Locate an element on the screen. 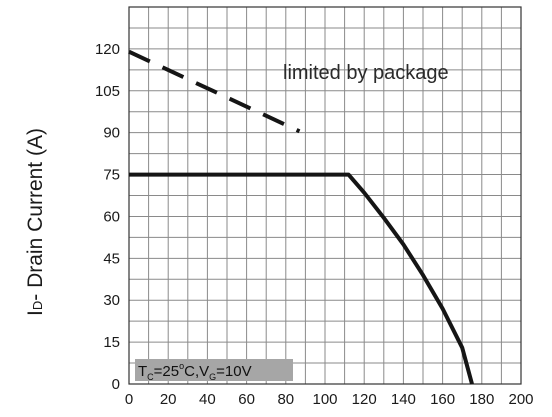 The image size is (552, 417). x-tick-labels: 0 20 40 60 80 100 120 140 160 180 200 is located at coordinates (329, 399).